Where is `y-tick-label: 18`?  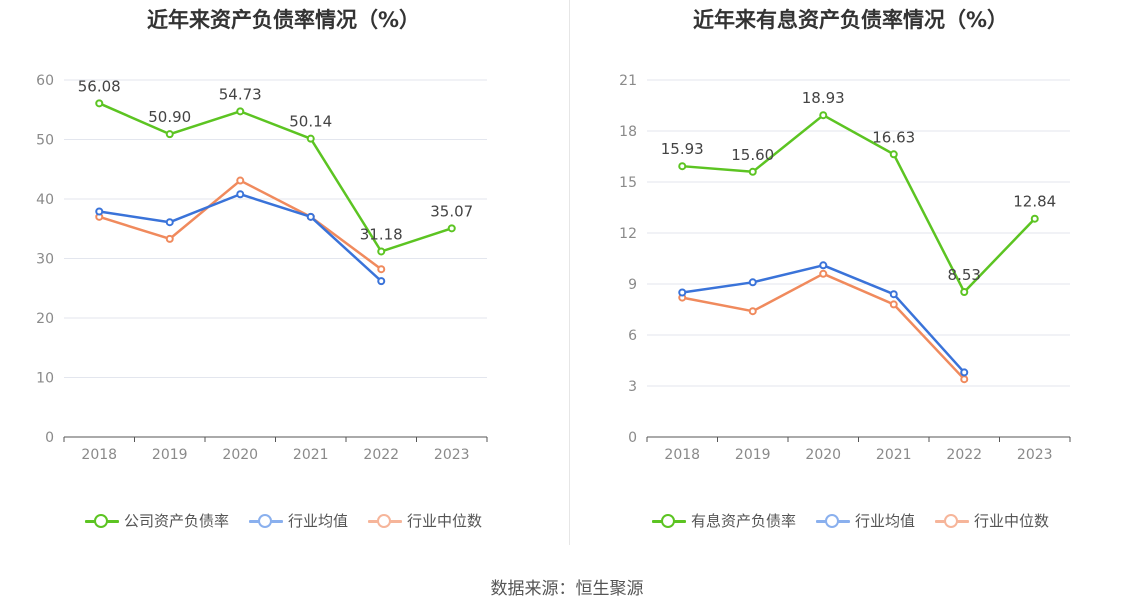
y-tick-label: 18 is located at coordinates (628, 132).